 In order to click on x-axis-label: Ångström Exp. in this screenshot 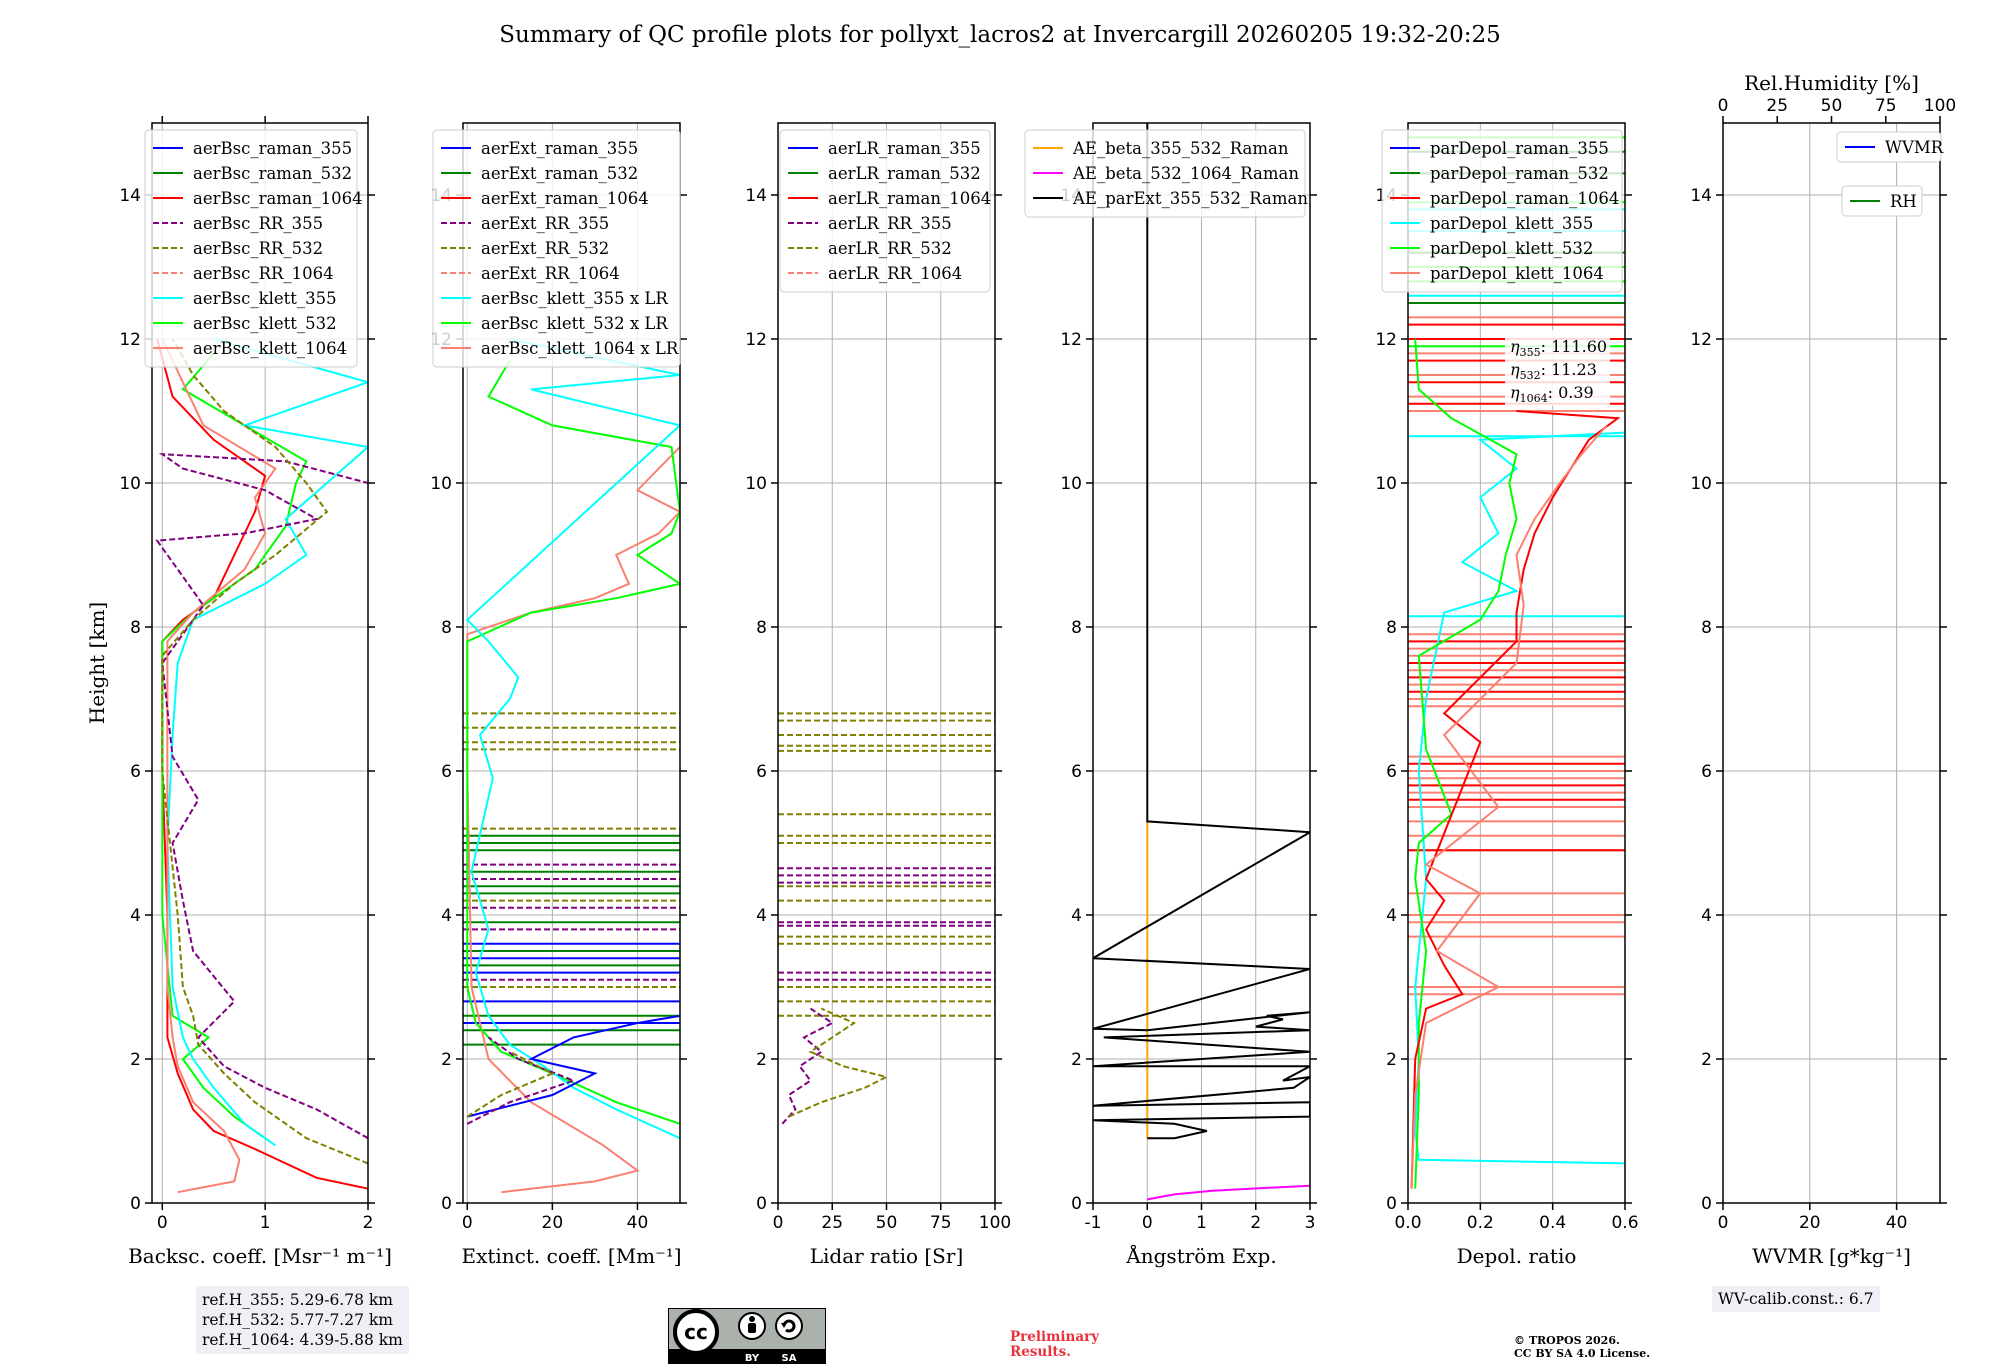, I will do `click(1200, 1255)`.